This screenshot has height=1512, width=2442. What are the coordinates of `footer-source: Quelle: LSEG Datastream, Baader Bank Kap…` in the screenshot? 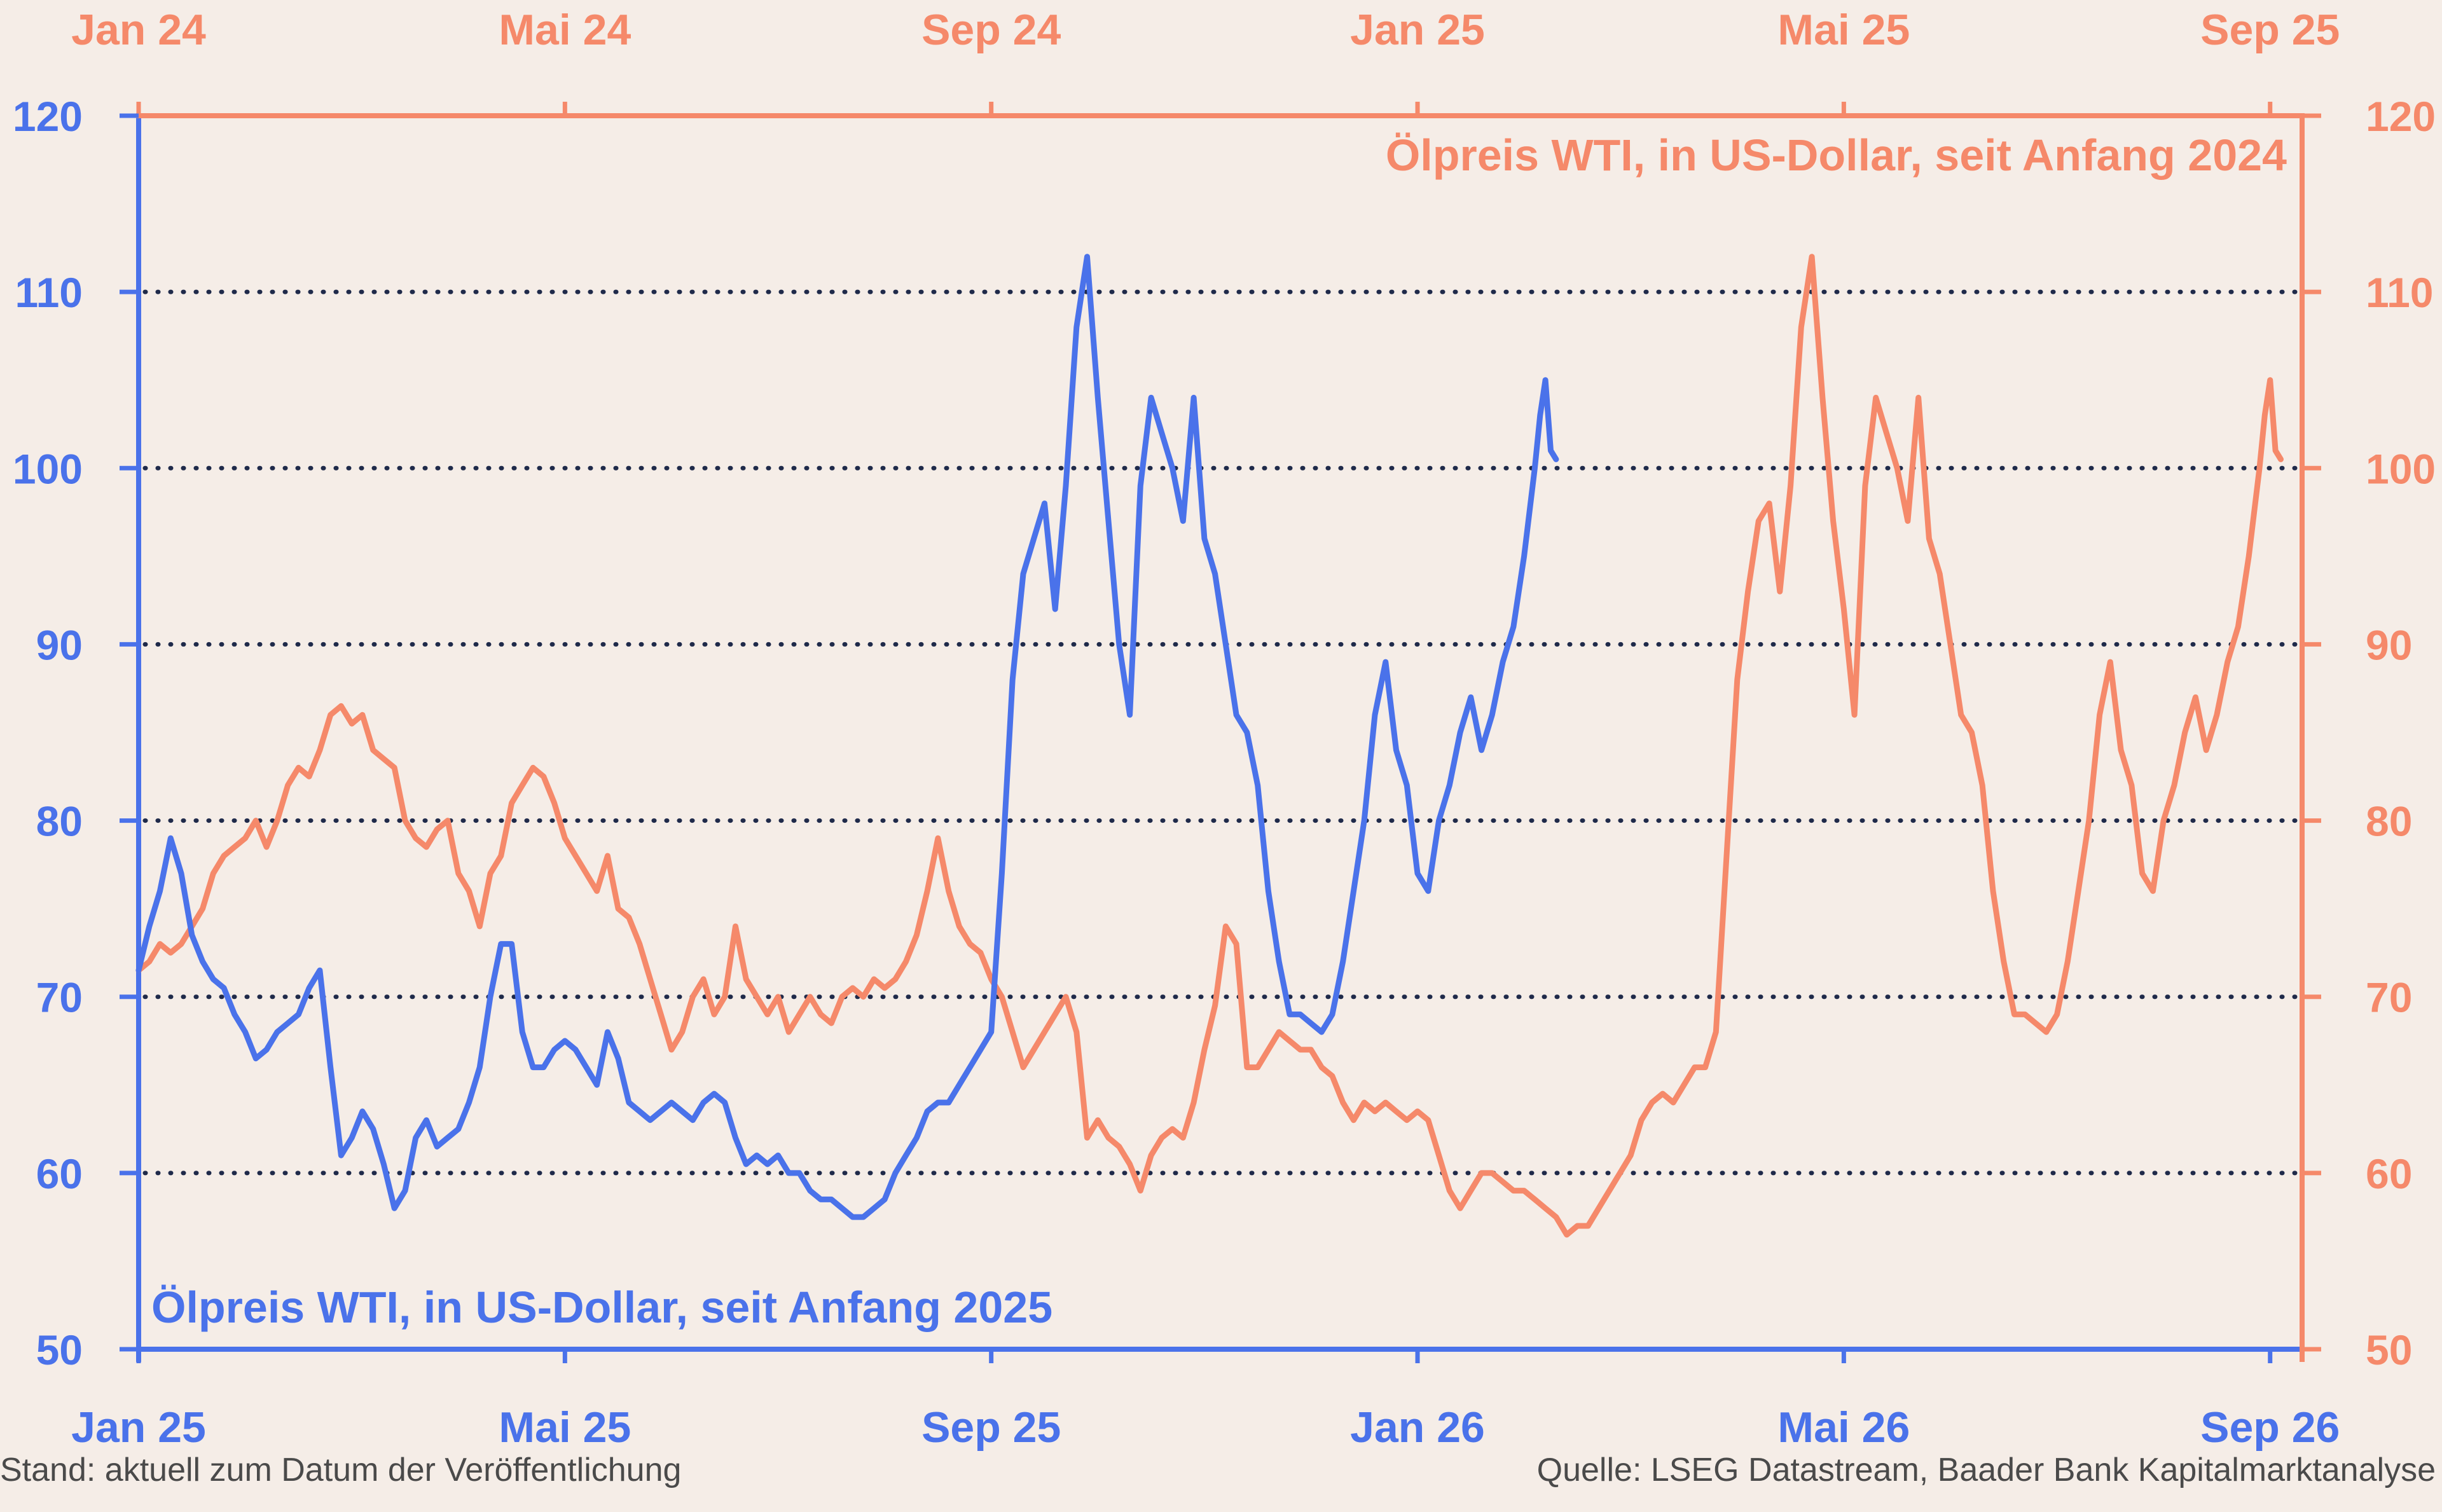 It's located at (1986, 1470).